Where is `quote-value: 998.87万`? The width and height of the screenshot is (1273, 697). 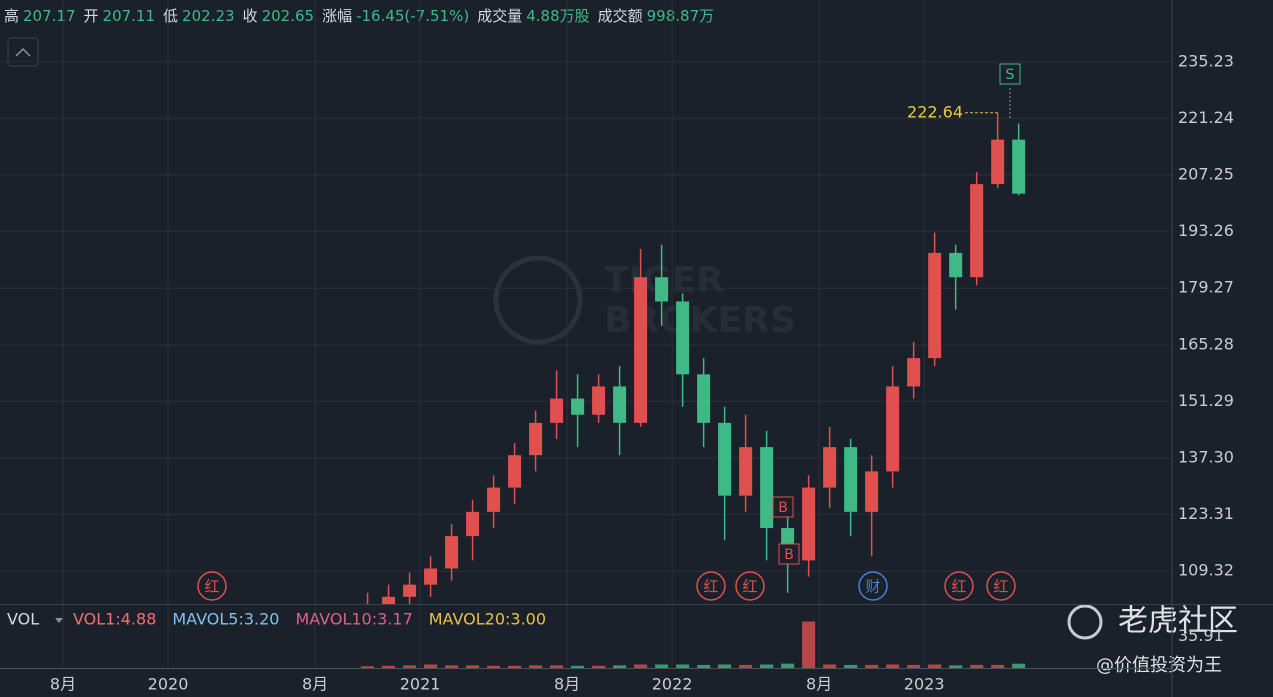 quote-value: 998.87万 is located at coordinates (680, 16).